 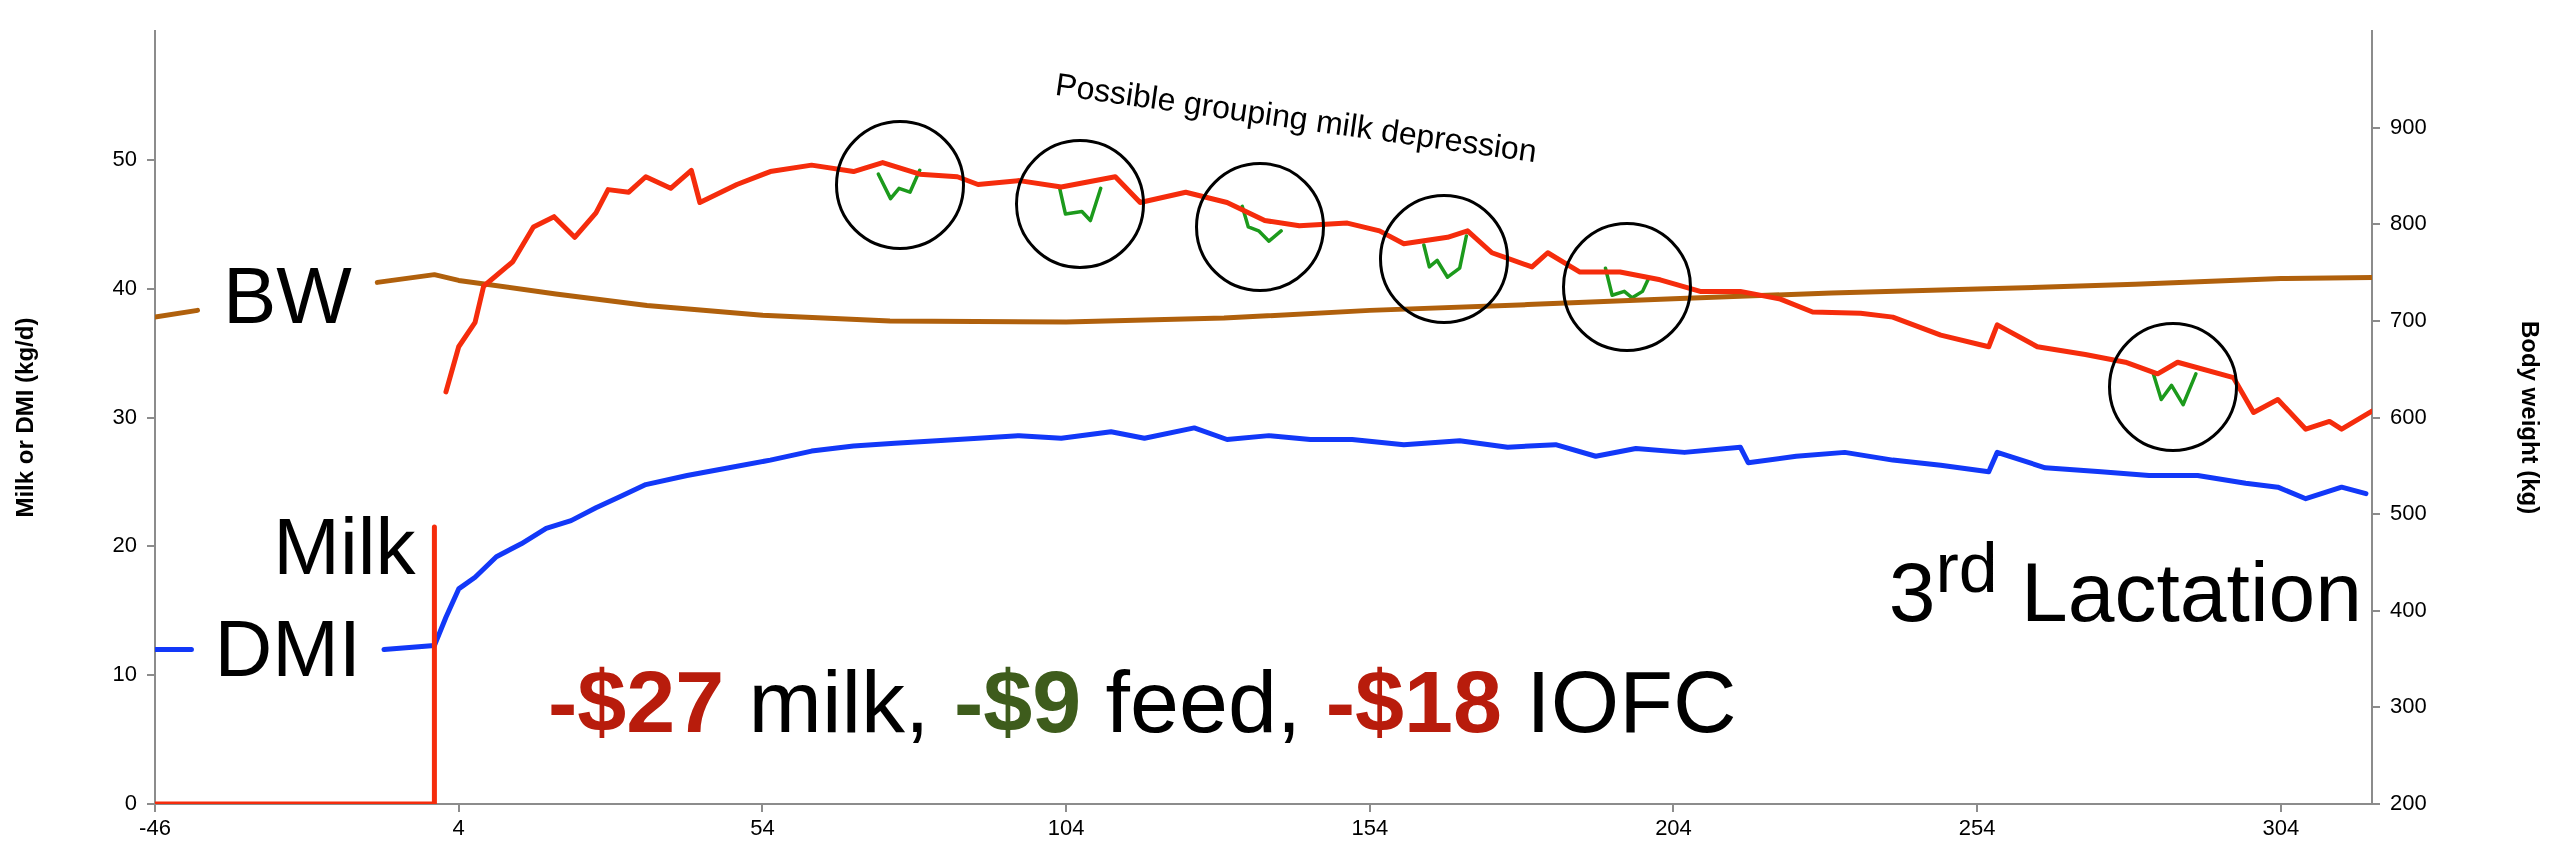 I want to click on y2-tick-label: 900, so click(x=2408, y=126).